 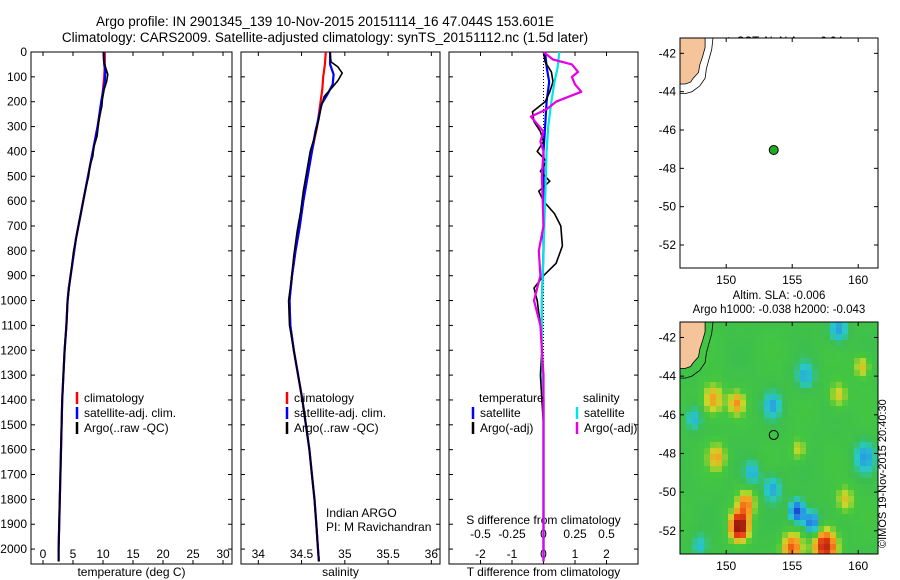 What do you see at coordinates (697, 66) in the screenshot?
I see `shelf-contour` at bounding box center [697, 66].